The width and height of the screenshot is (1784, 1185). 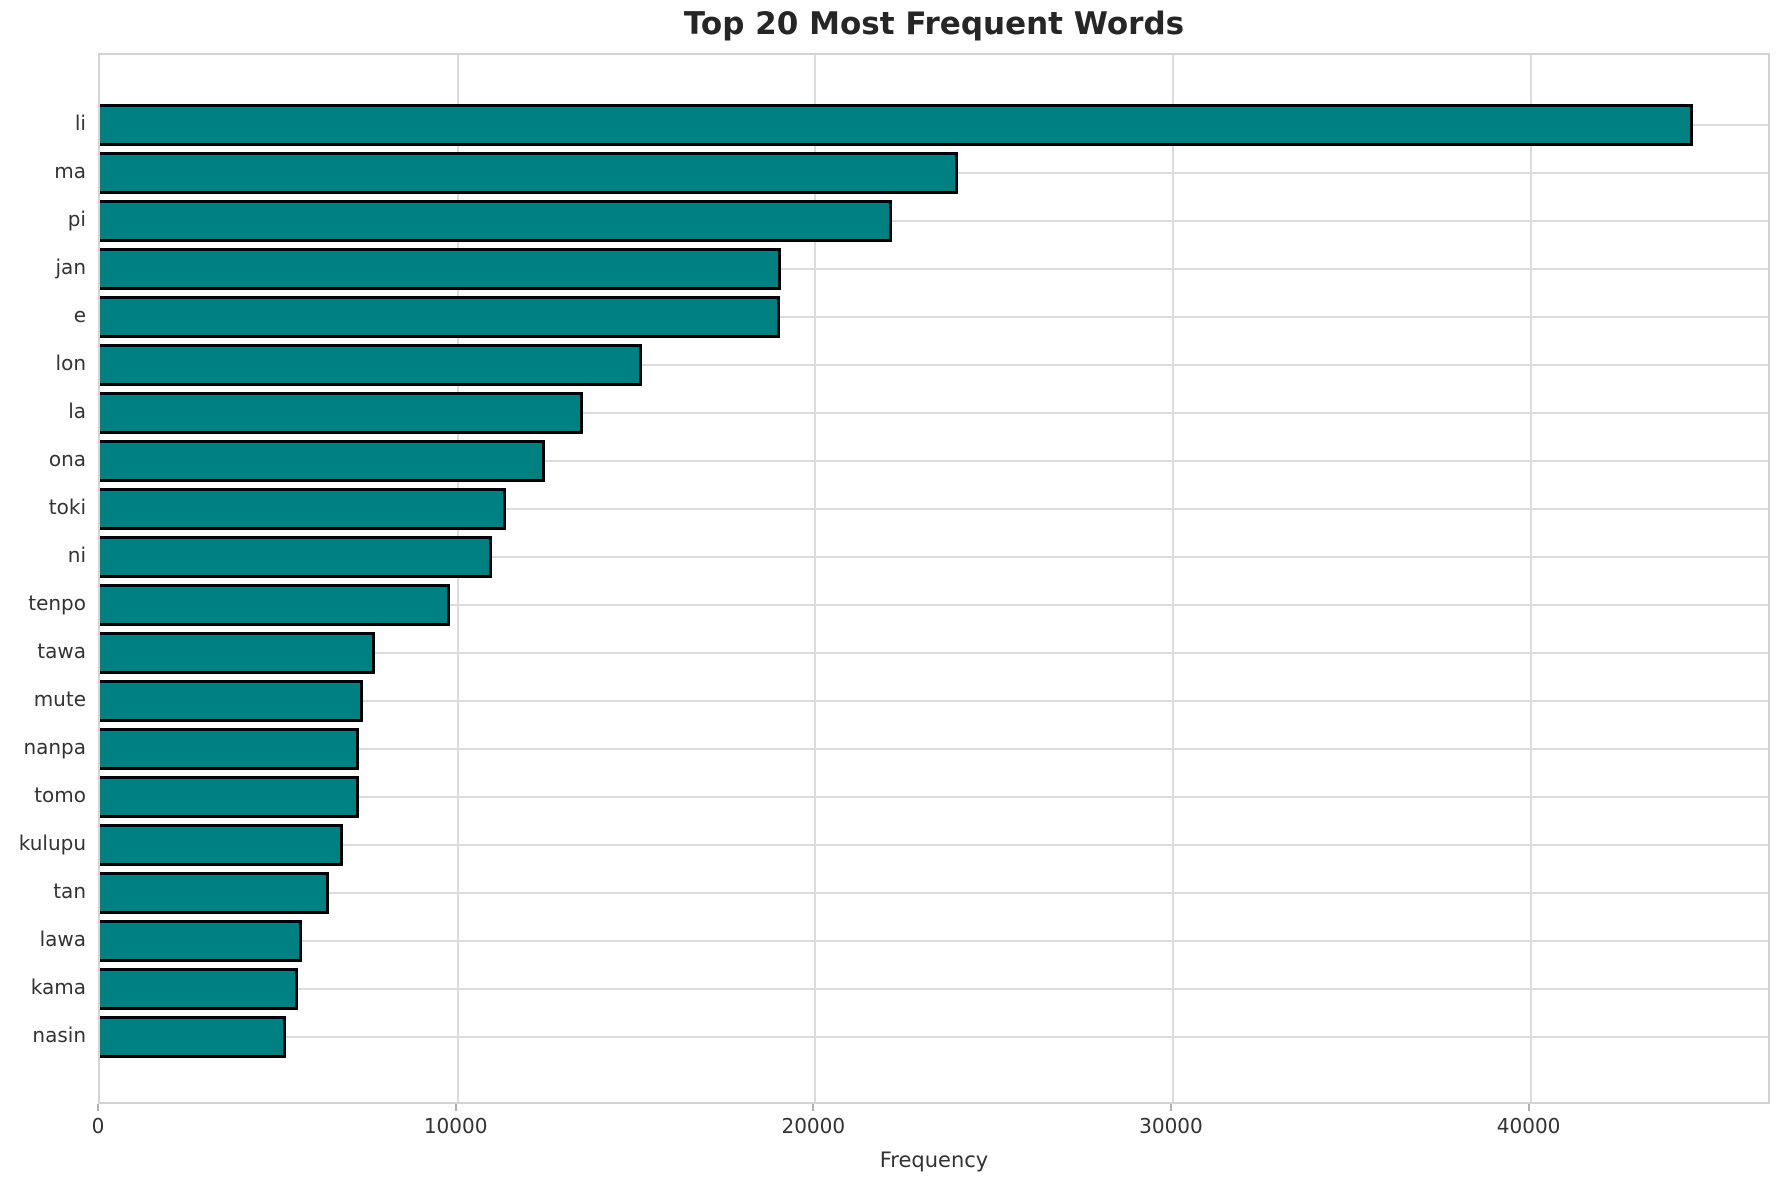 I want to click on y-tick-label: nanpa, so click(x=54, y=747).